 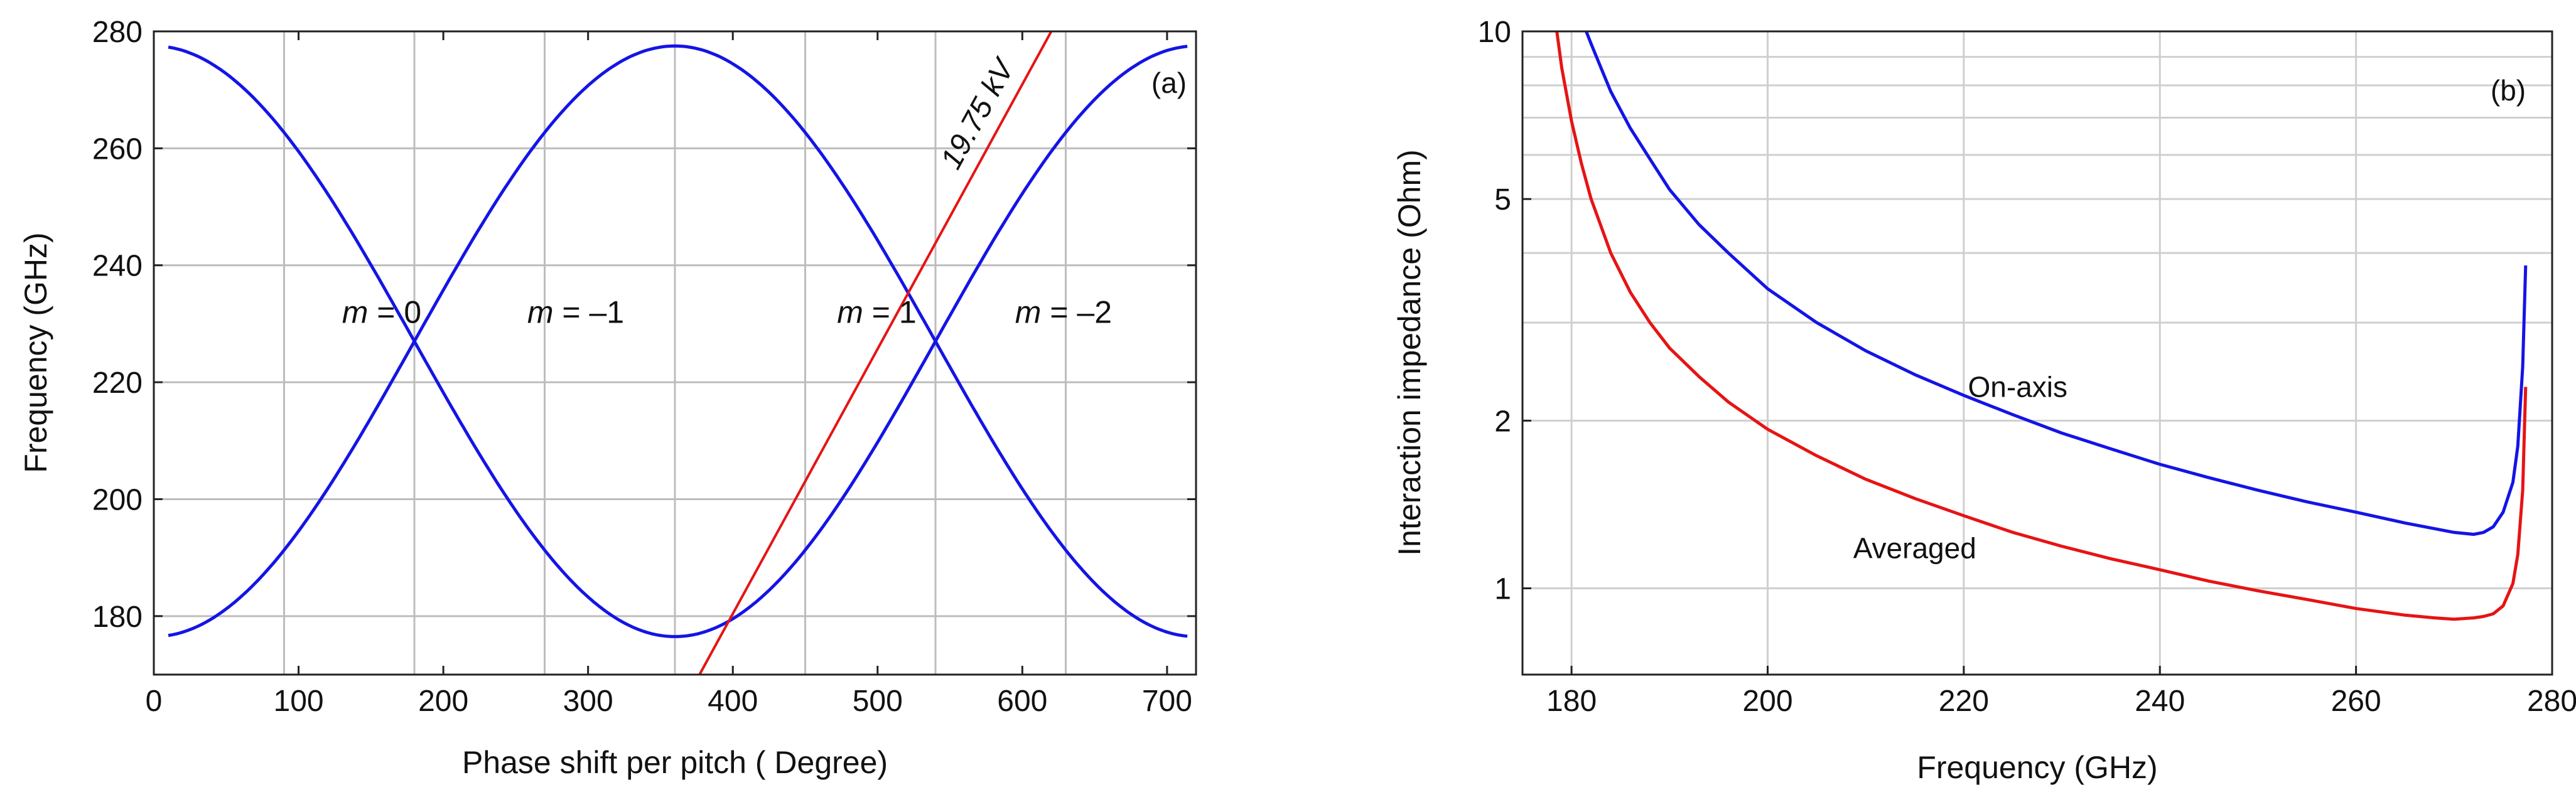 I want to click on y-tick-label: 280, so click(x=118, y=32).